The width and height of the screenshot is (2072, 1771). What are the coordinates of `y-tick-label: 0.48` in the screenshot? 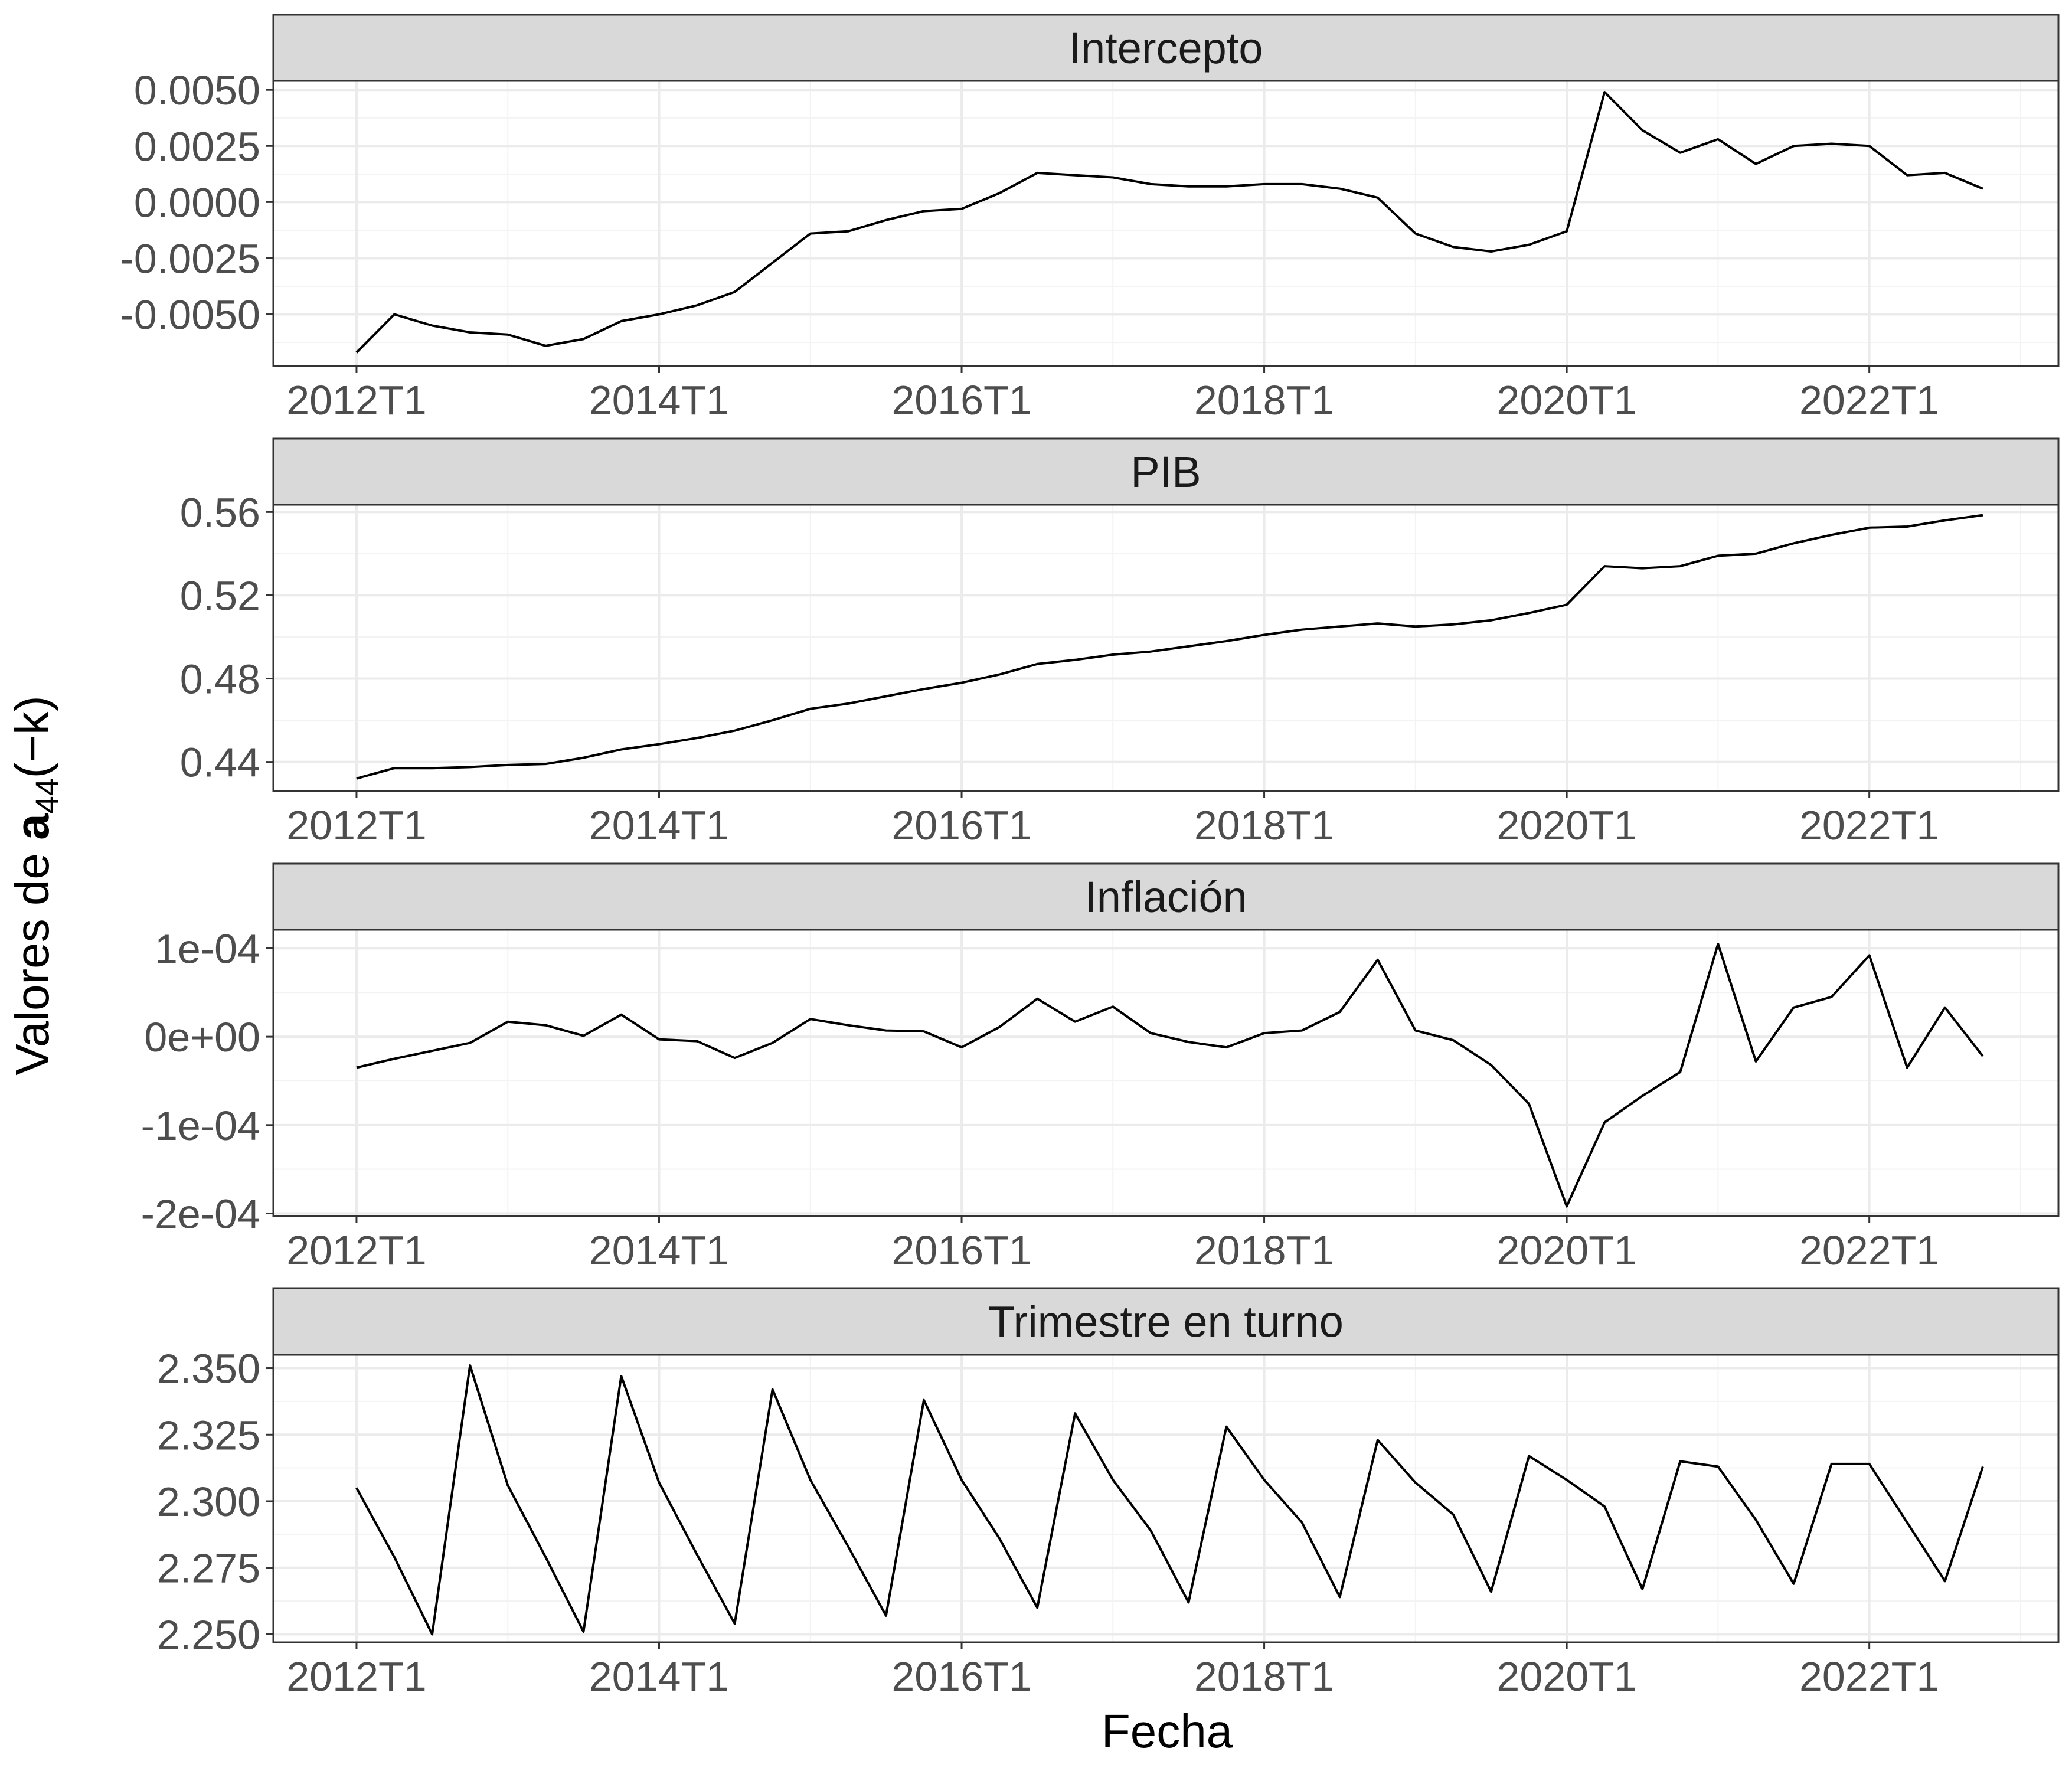 It's located at (220, 679).